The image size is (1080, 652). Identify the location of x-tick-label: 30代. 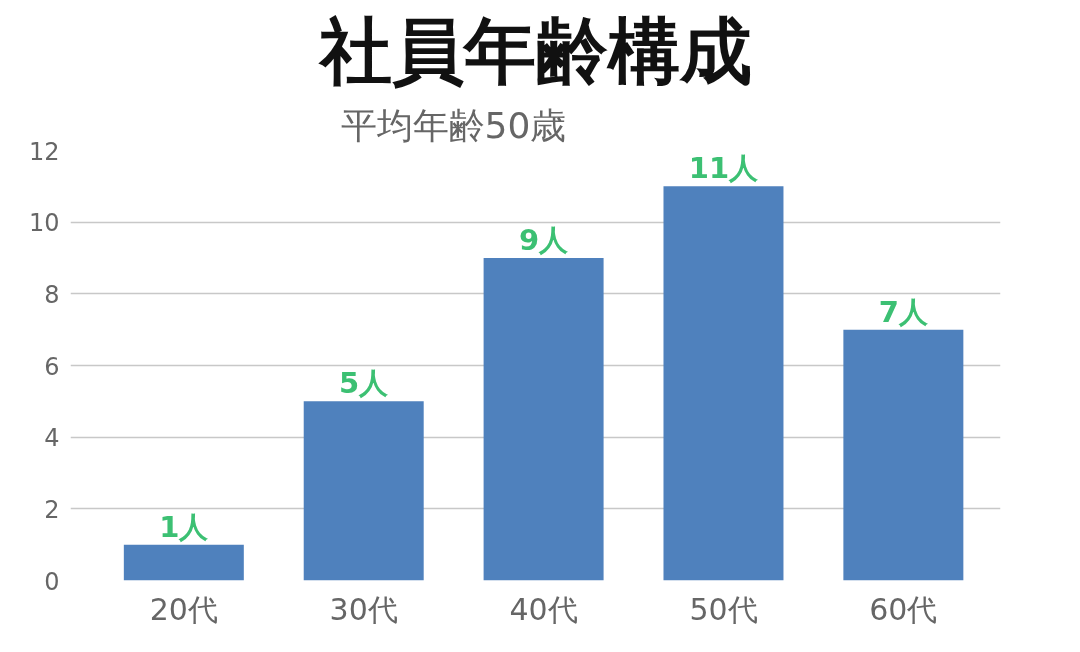
(363, 609).